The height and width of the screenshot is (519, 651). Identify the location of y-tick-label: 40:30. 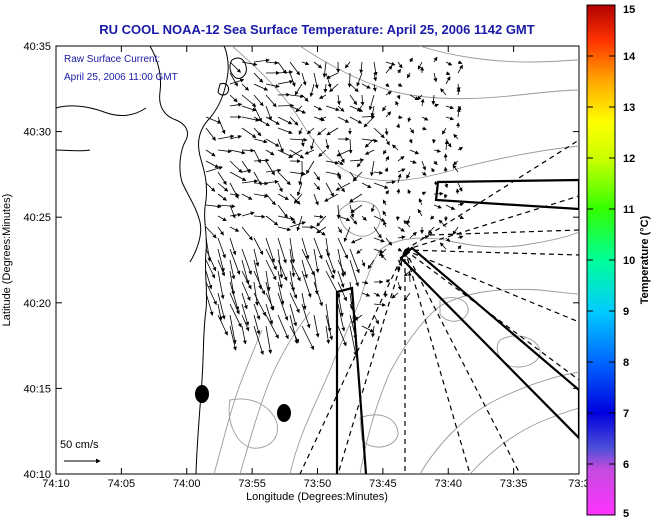
(37, 133).